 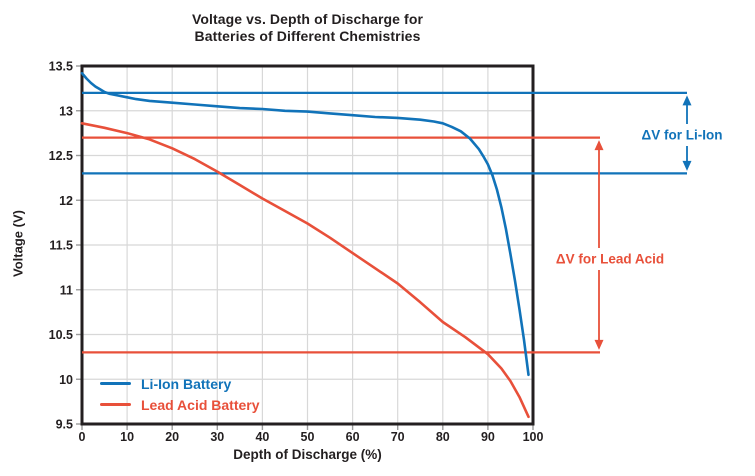 What do you see at coordinates (353, 437) in the screenshot?
I see `x-tick-label: 60` at bounding box center [353, 437].